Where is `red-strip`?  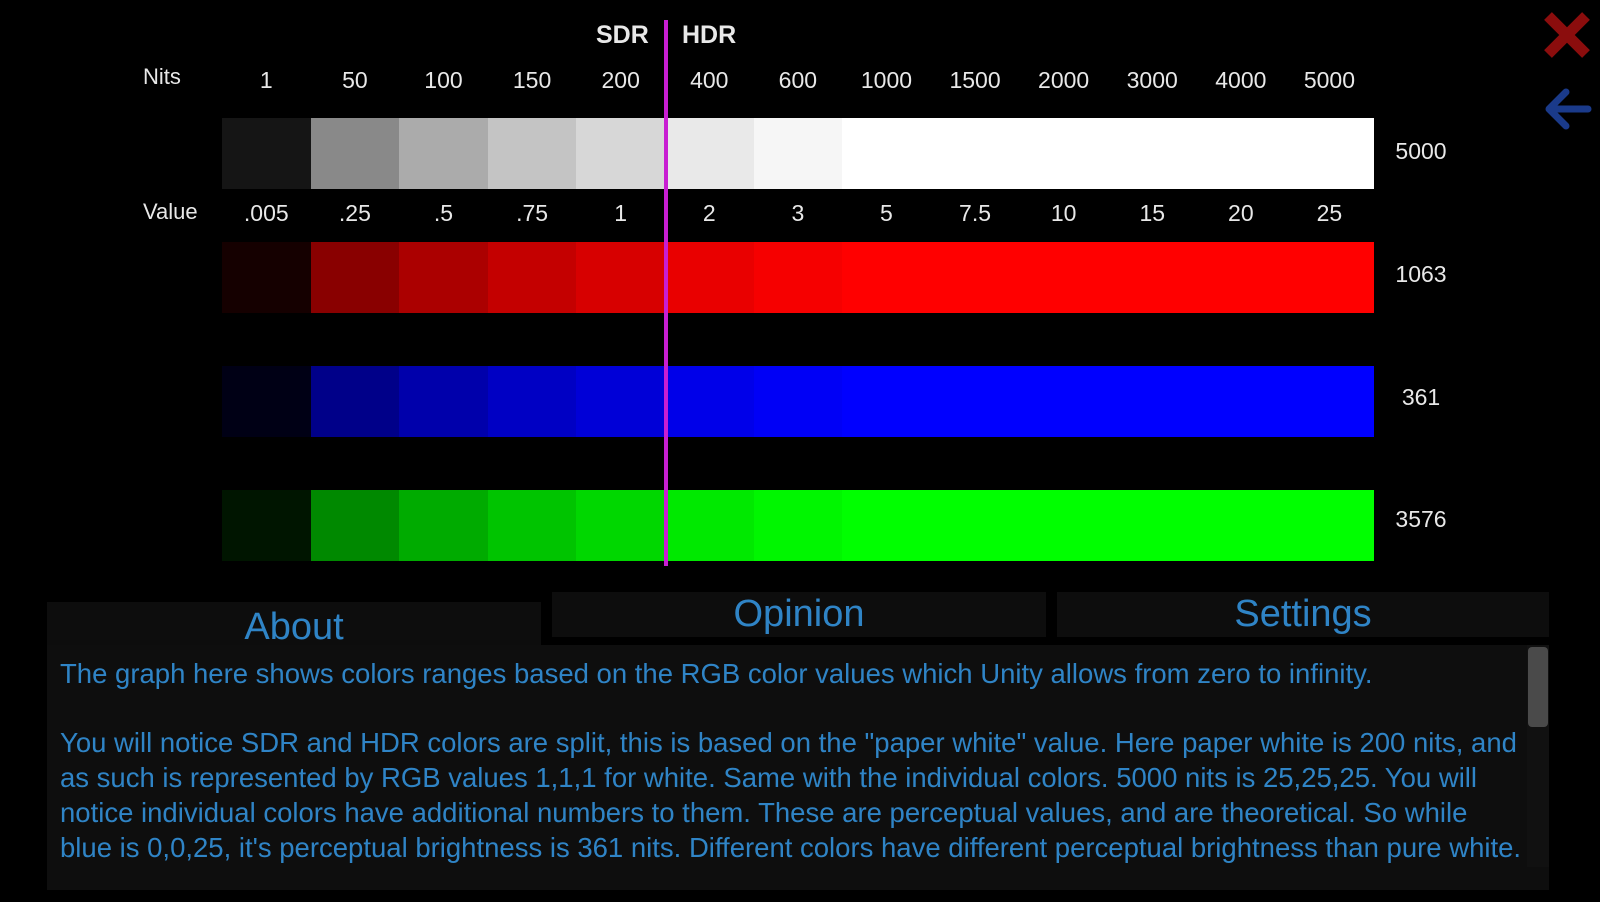
red-strip is located at coordinates (798, 277).